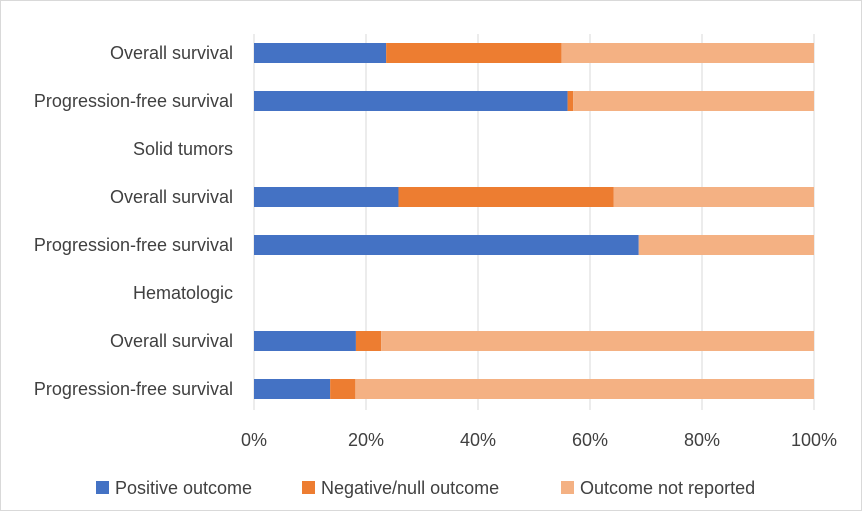 The width and height of the screenshot is (862, 511). I want to click on x-tick-labels: 0% 20% 40% 60% 80% 100%, so click(539, 440).